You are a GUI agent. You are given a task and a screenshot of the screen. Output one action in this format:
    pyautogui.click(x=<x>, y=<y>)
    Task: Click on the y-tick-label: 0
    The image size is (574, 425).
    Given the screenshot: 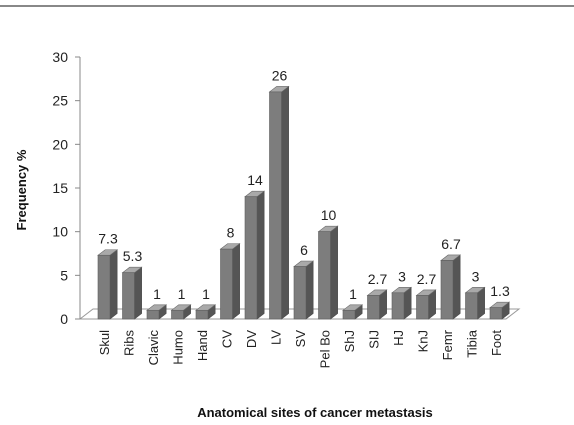 What is the action you would take?
    pyautogui.click(x=64, y=319)
    